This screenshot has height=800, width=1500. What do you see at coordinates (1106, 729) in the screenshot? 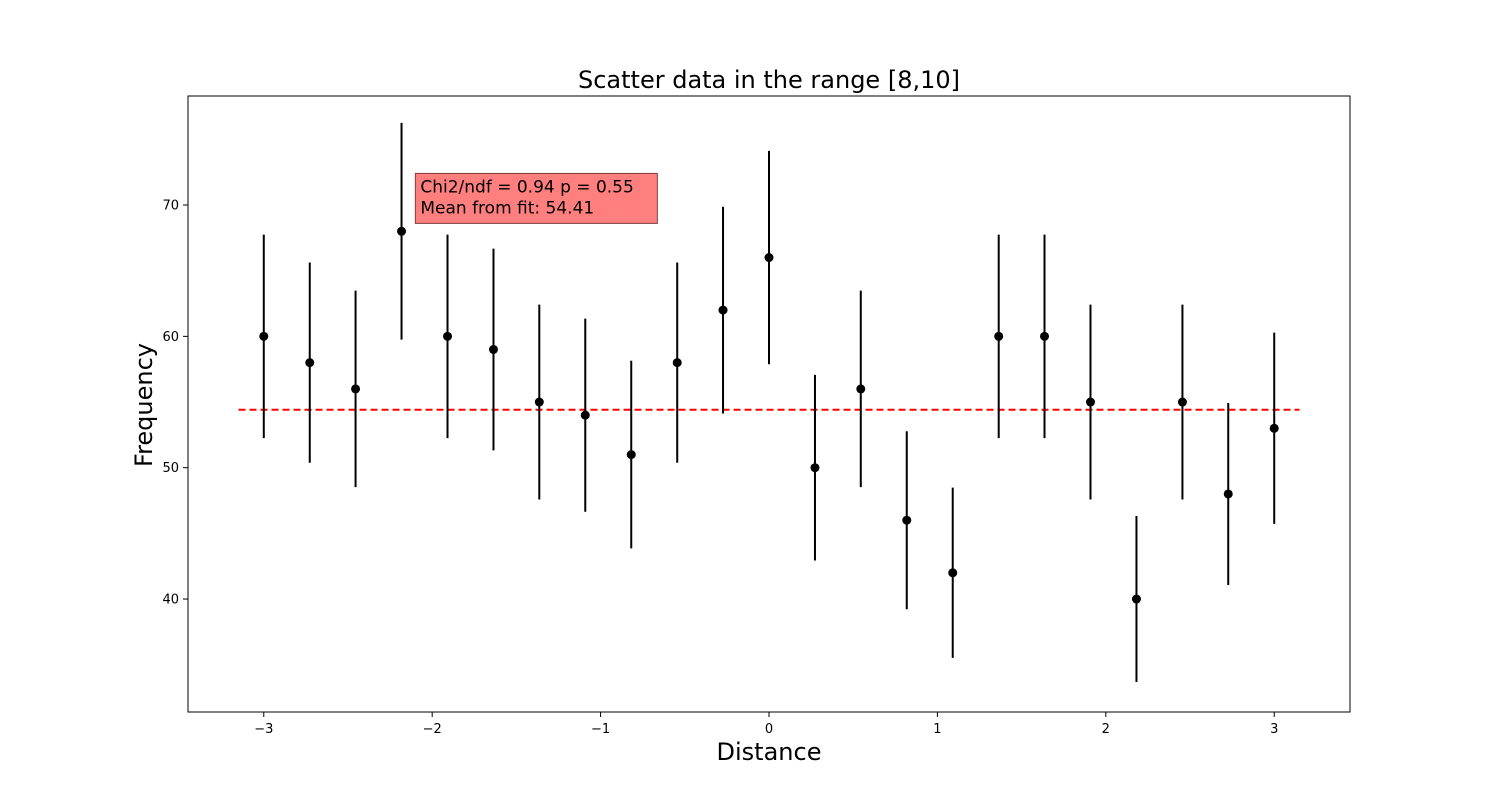
I see `x-tick-label: 2` at bounding box center [1106, 729].